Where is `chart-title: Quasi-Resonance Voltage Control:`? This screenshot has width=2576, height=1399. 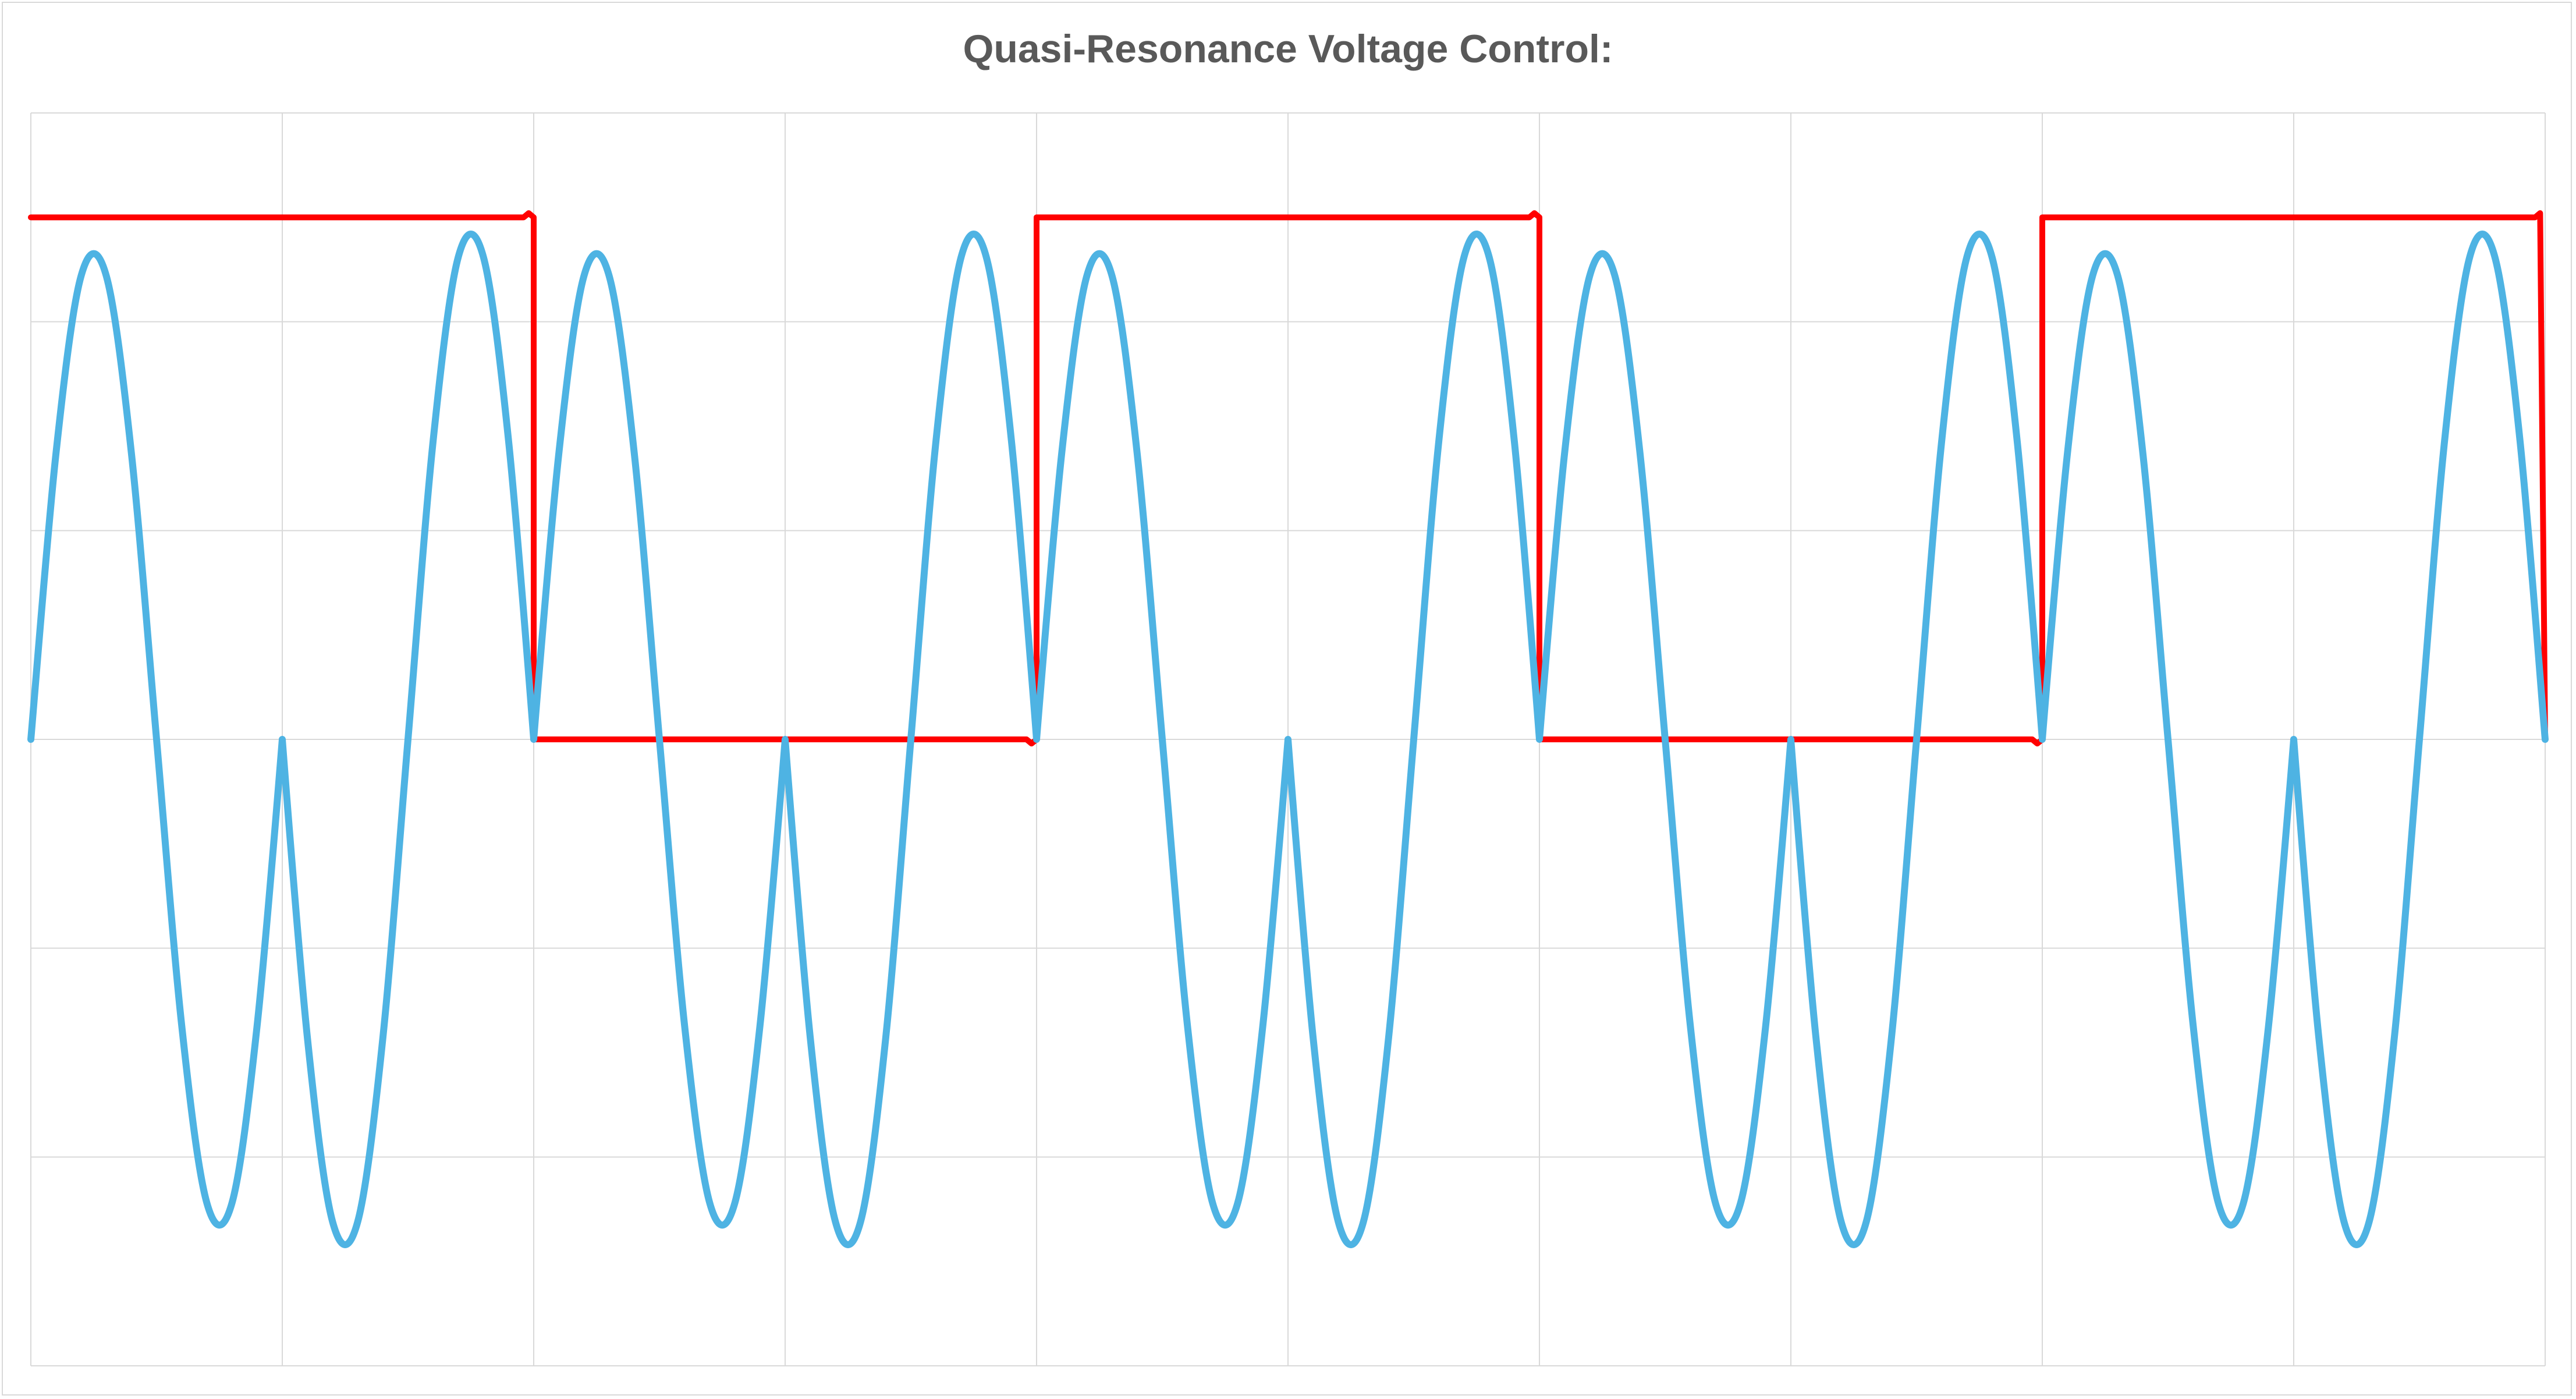 chart-title: Quasi-Resonance Voltage Control: is located at coordinates (1288, 49).